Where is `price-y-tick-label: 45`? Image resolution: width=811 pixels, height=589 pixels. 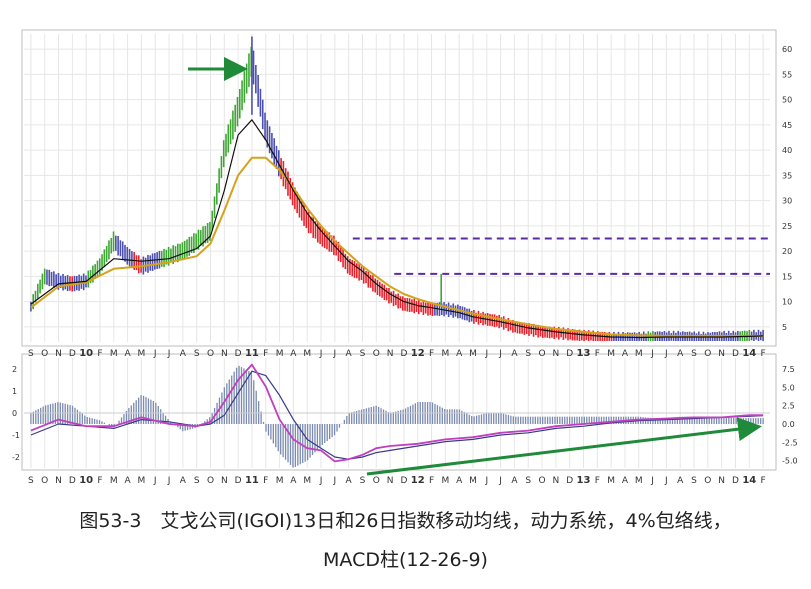
price-y-tick-label: 45 is located at coordinates (787, 125).